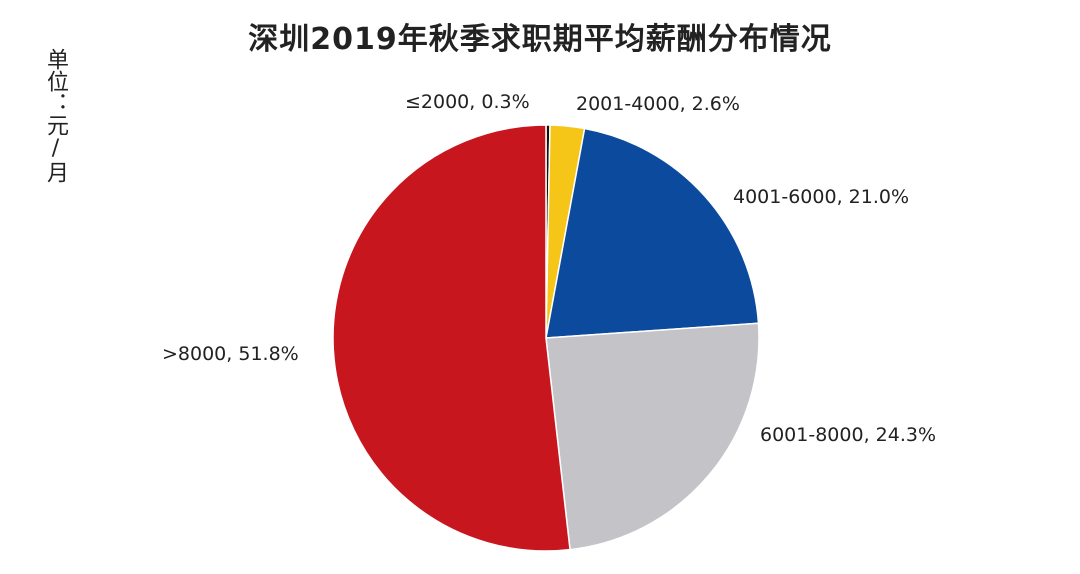 The width and height of the screenshot is (1080, 574). Describe the element at coordinates (467, 102) in the screenshot. I see `slice-label-≤2000: ≤2000, 0.3%` at that location.